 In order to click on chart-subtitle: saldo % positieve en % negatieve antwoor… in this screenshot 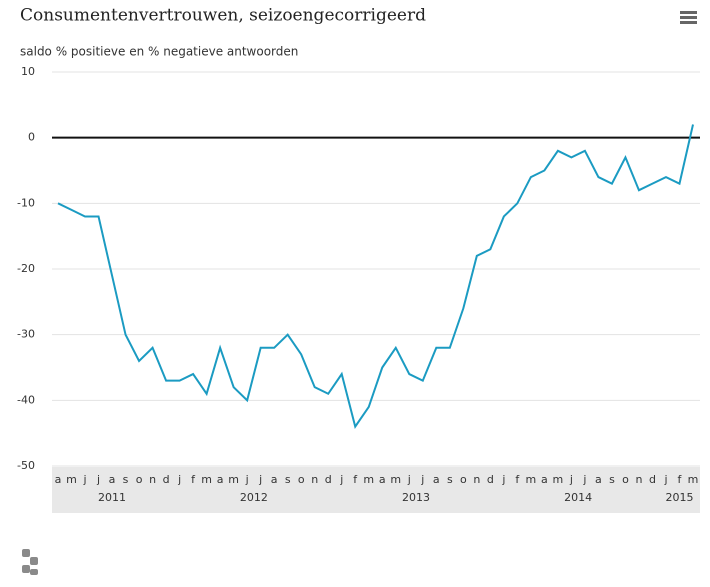, I will do `click(159, 52)`.